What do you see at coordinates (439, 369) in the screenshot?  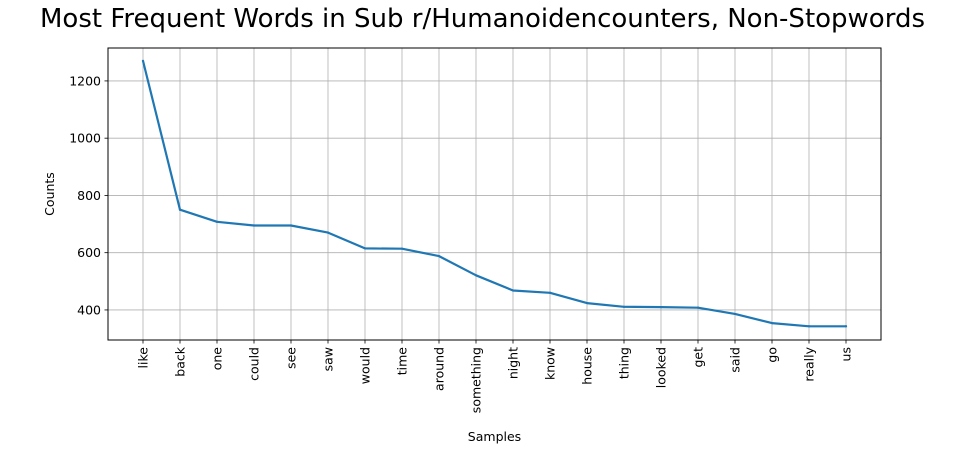 I see `x-tick-label: around` at bounding box center [439, 369].